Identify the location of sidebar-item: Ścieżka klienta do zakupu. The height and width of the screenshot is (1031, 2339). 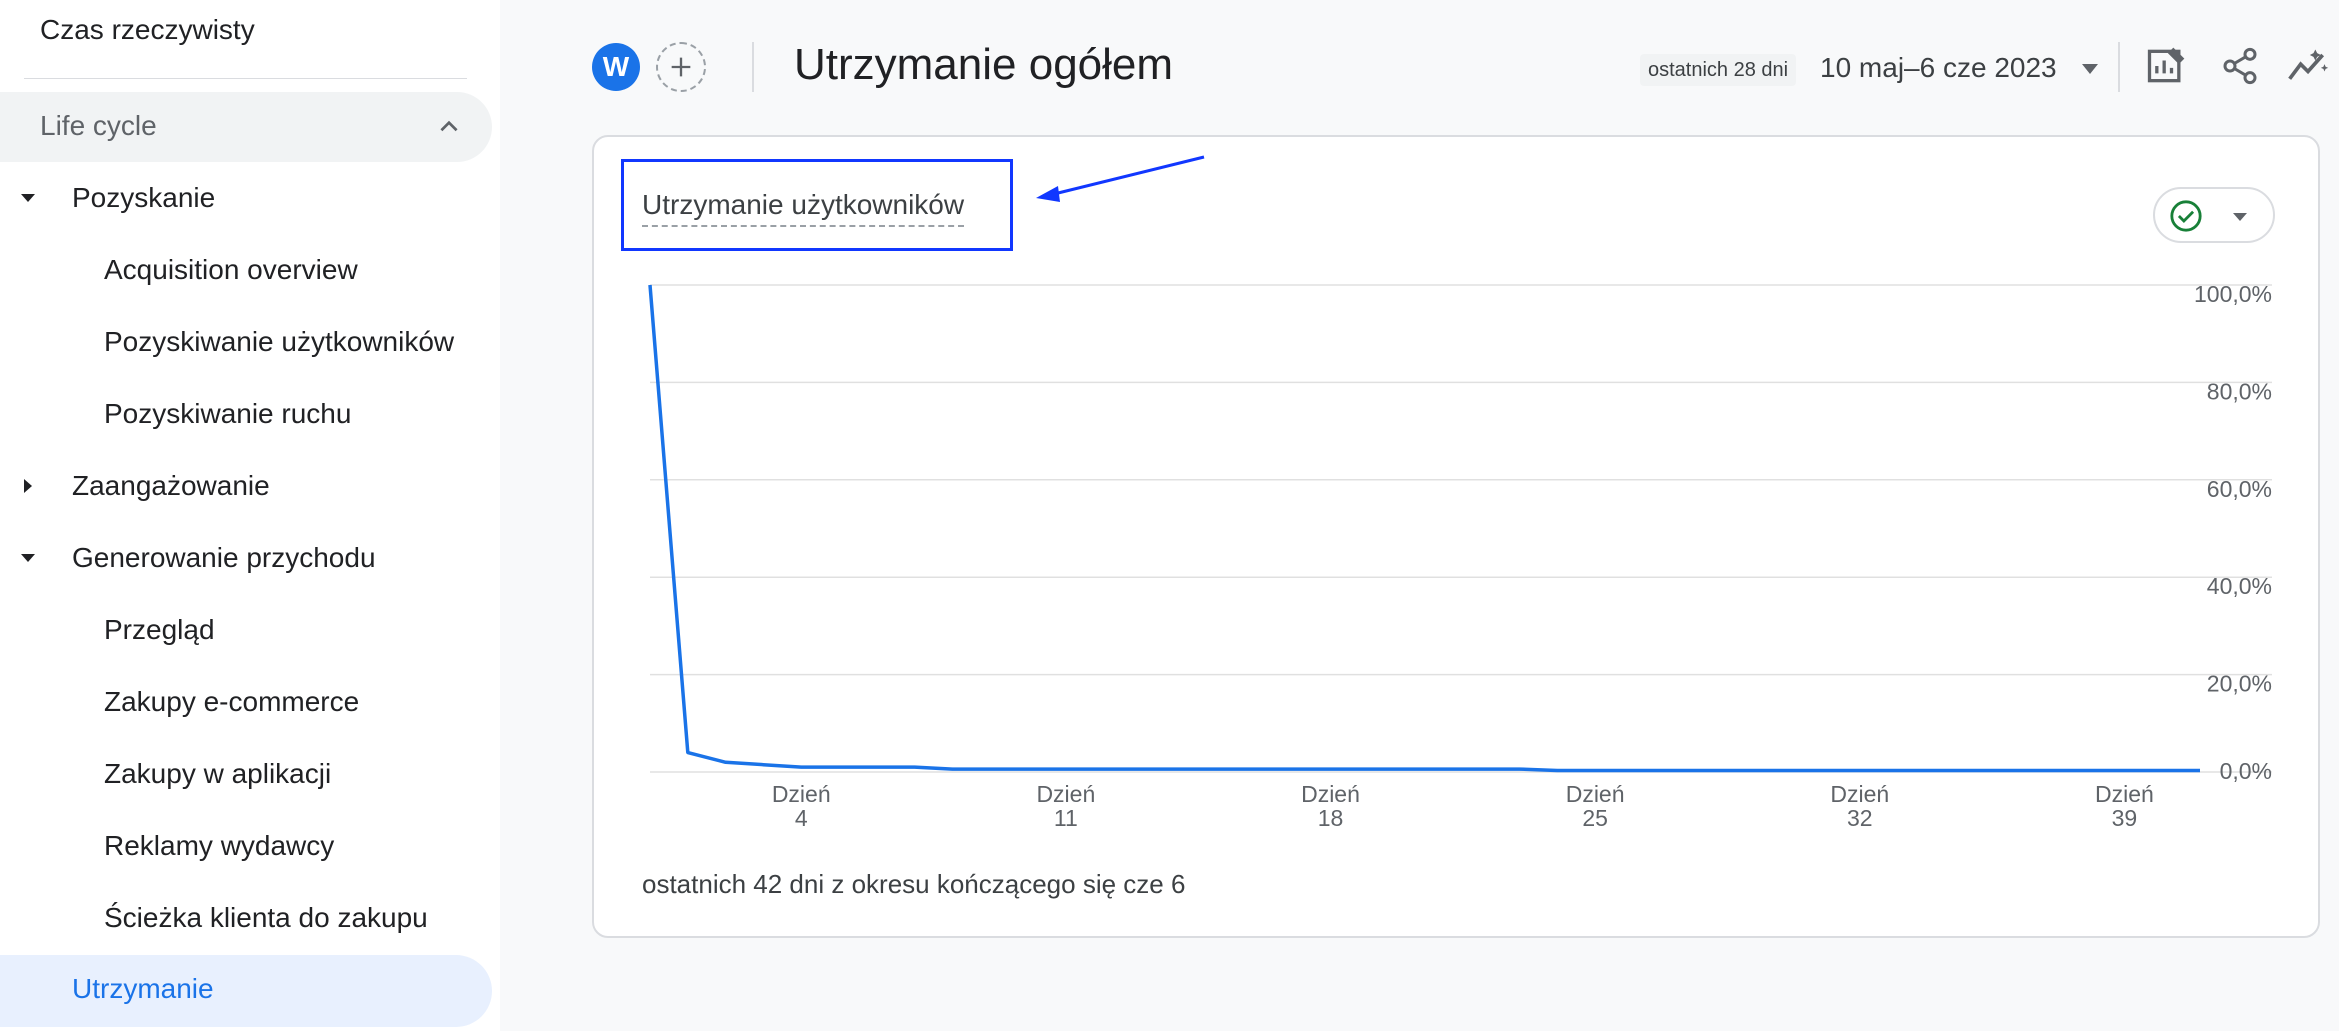
(266, 918).